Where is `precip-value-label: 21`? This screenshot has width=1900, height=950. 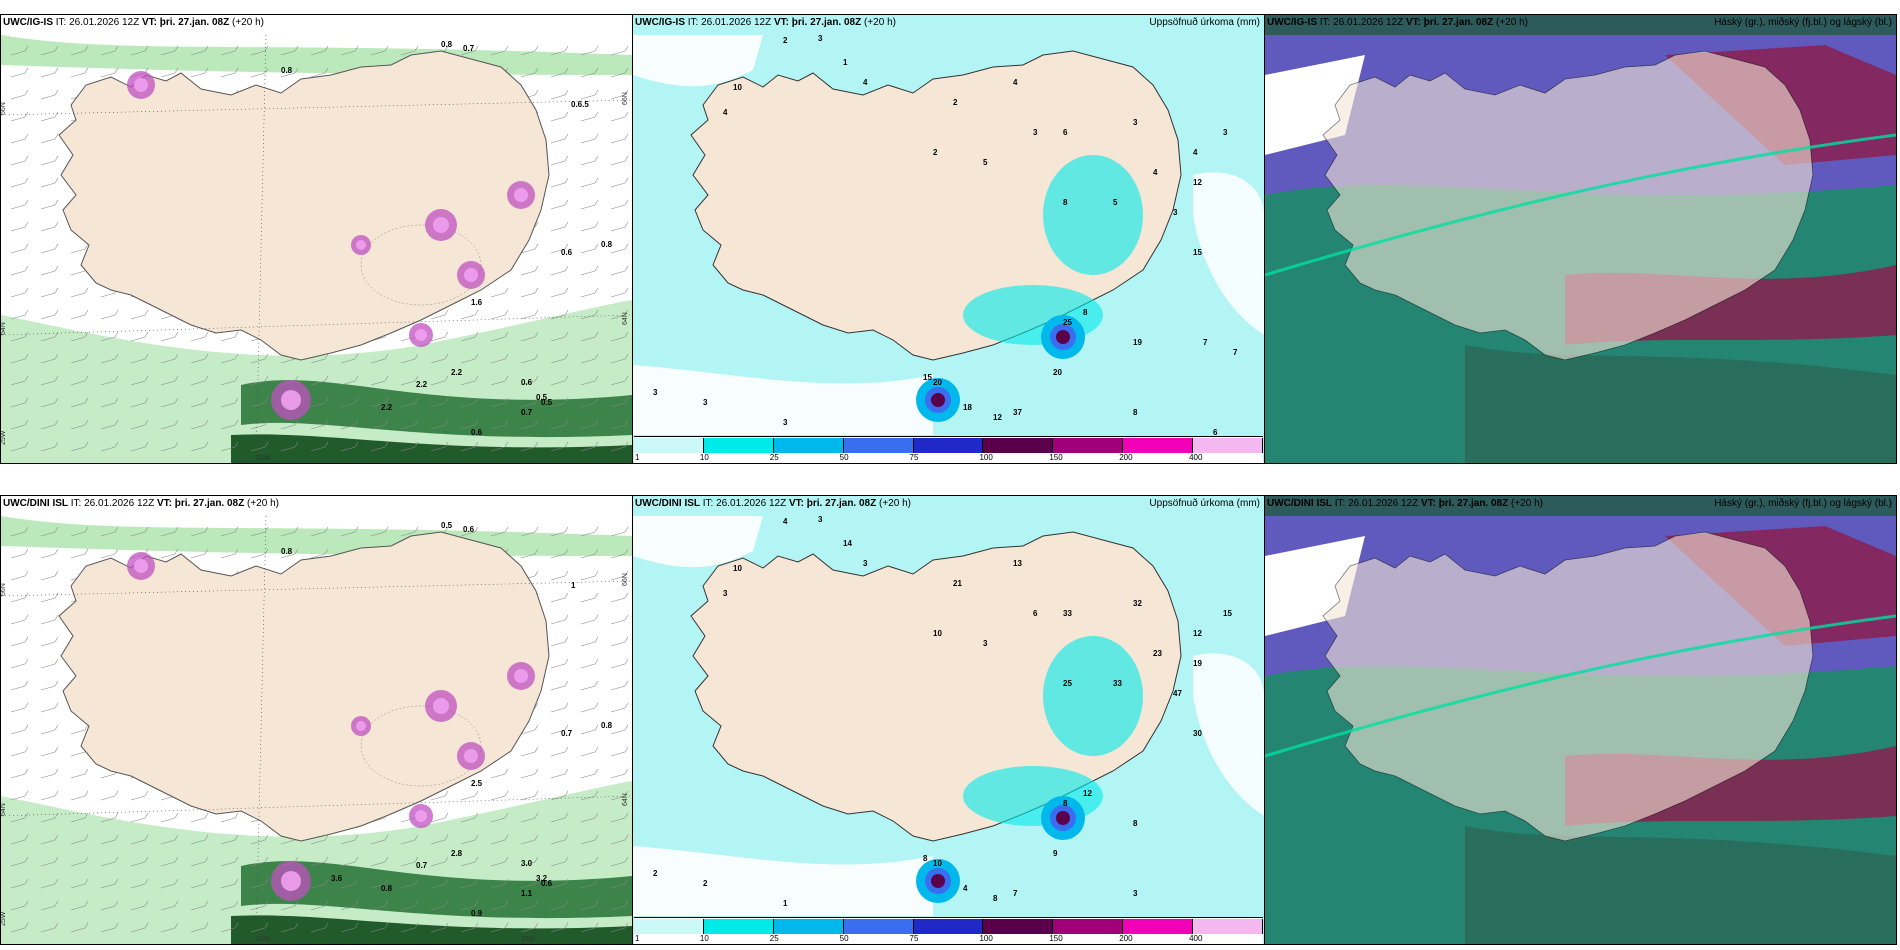 precip-value-label: 21 is located at coordinates (957, 583).